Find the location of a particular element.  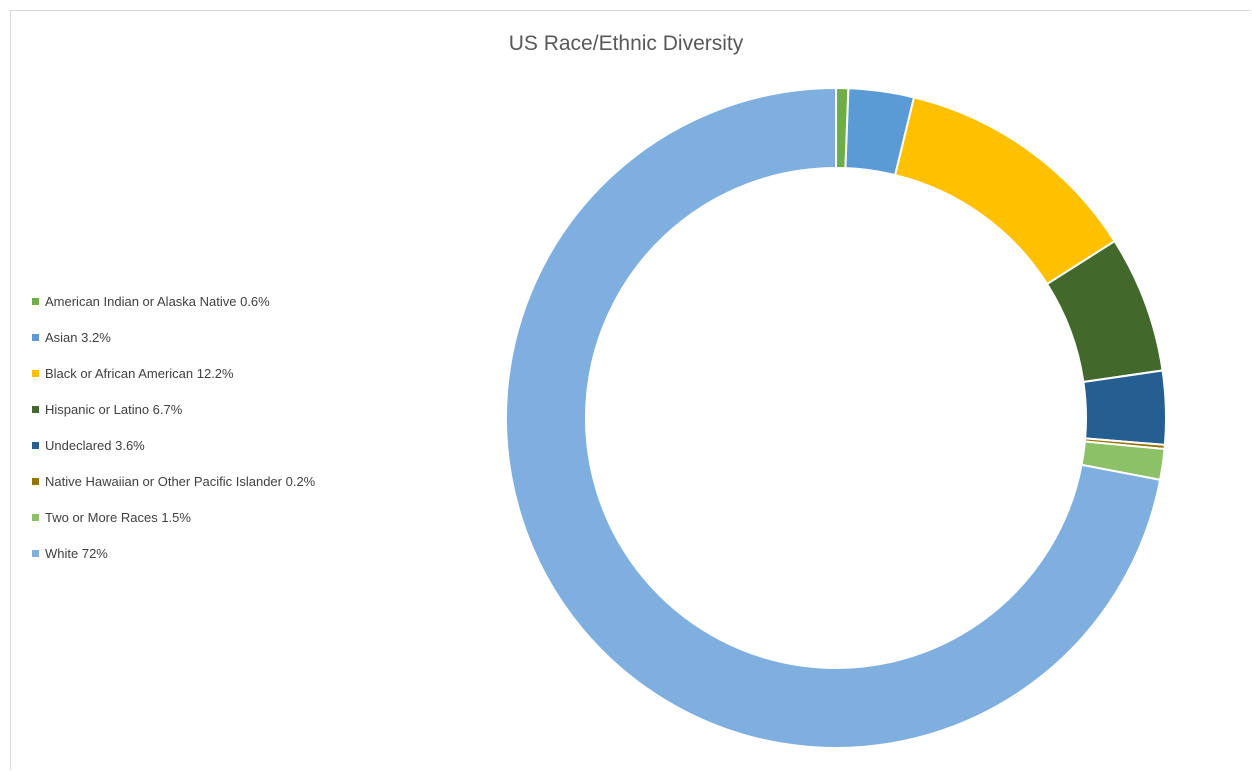

legend-item: Undeclared 3.6% is located at coordinates (173, 445).